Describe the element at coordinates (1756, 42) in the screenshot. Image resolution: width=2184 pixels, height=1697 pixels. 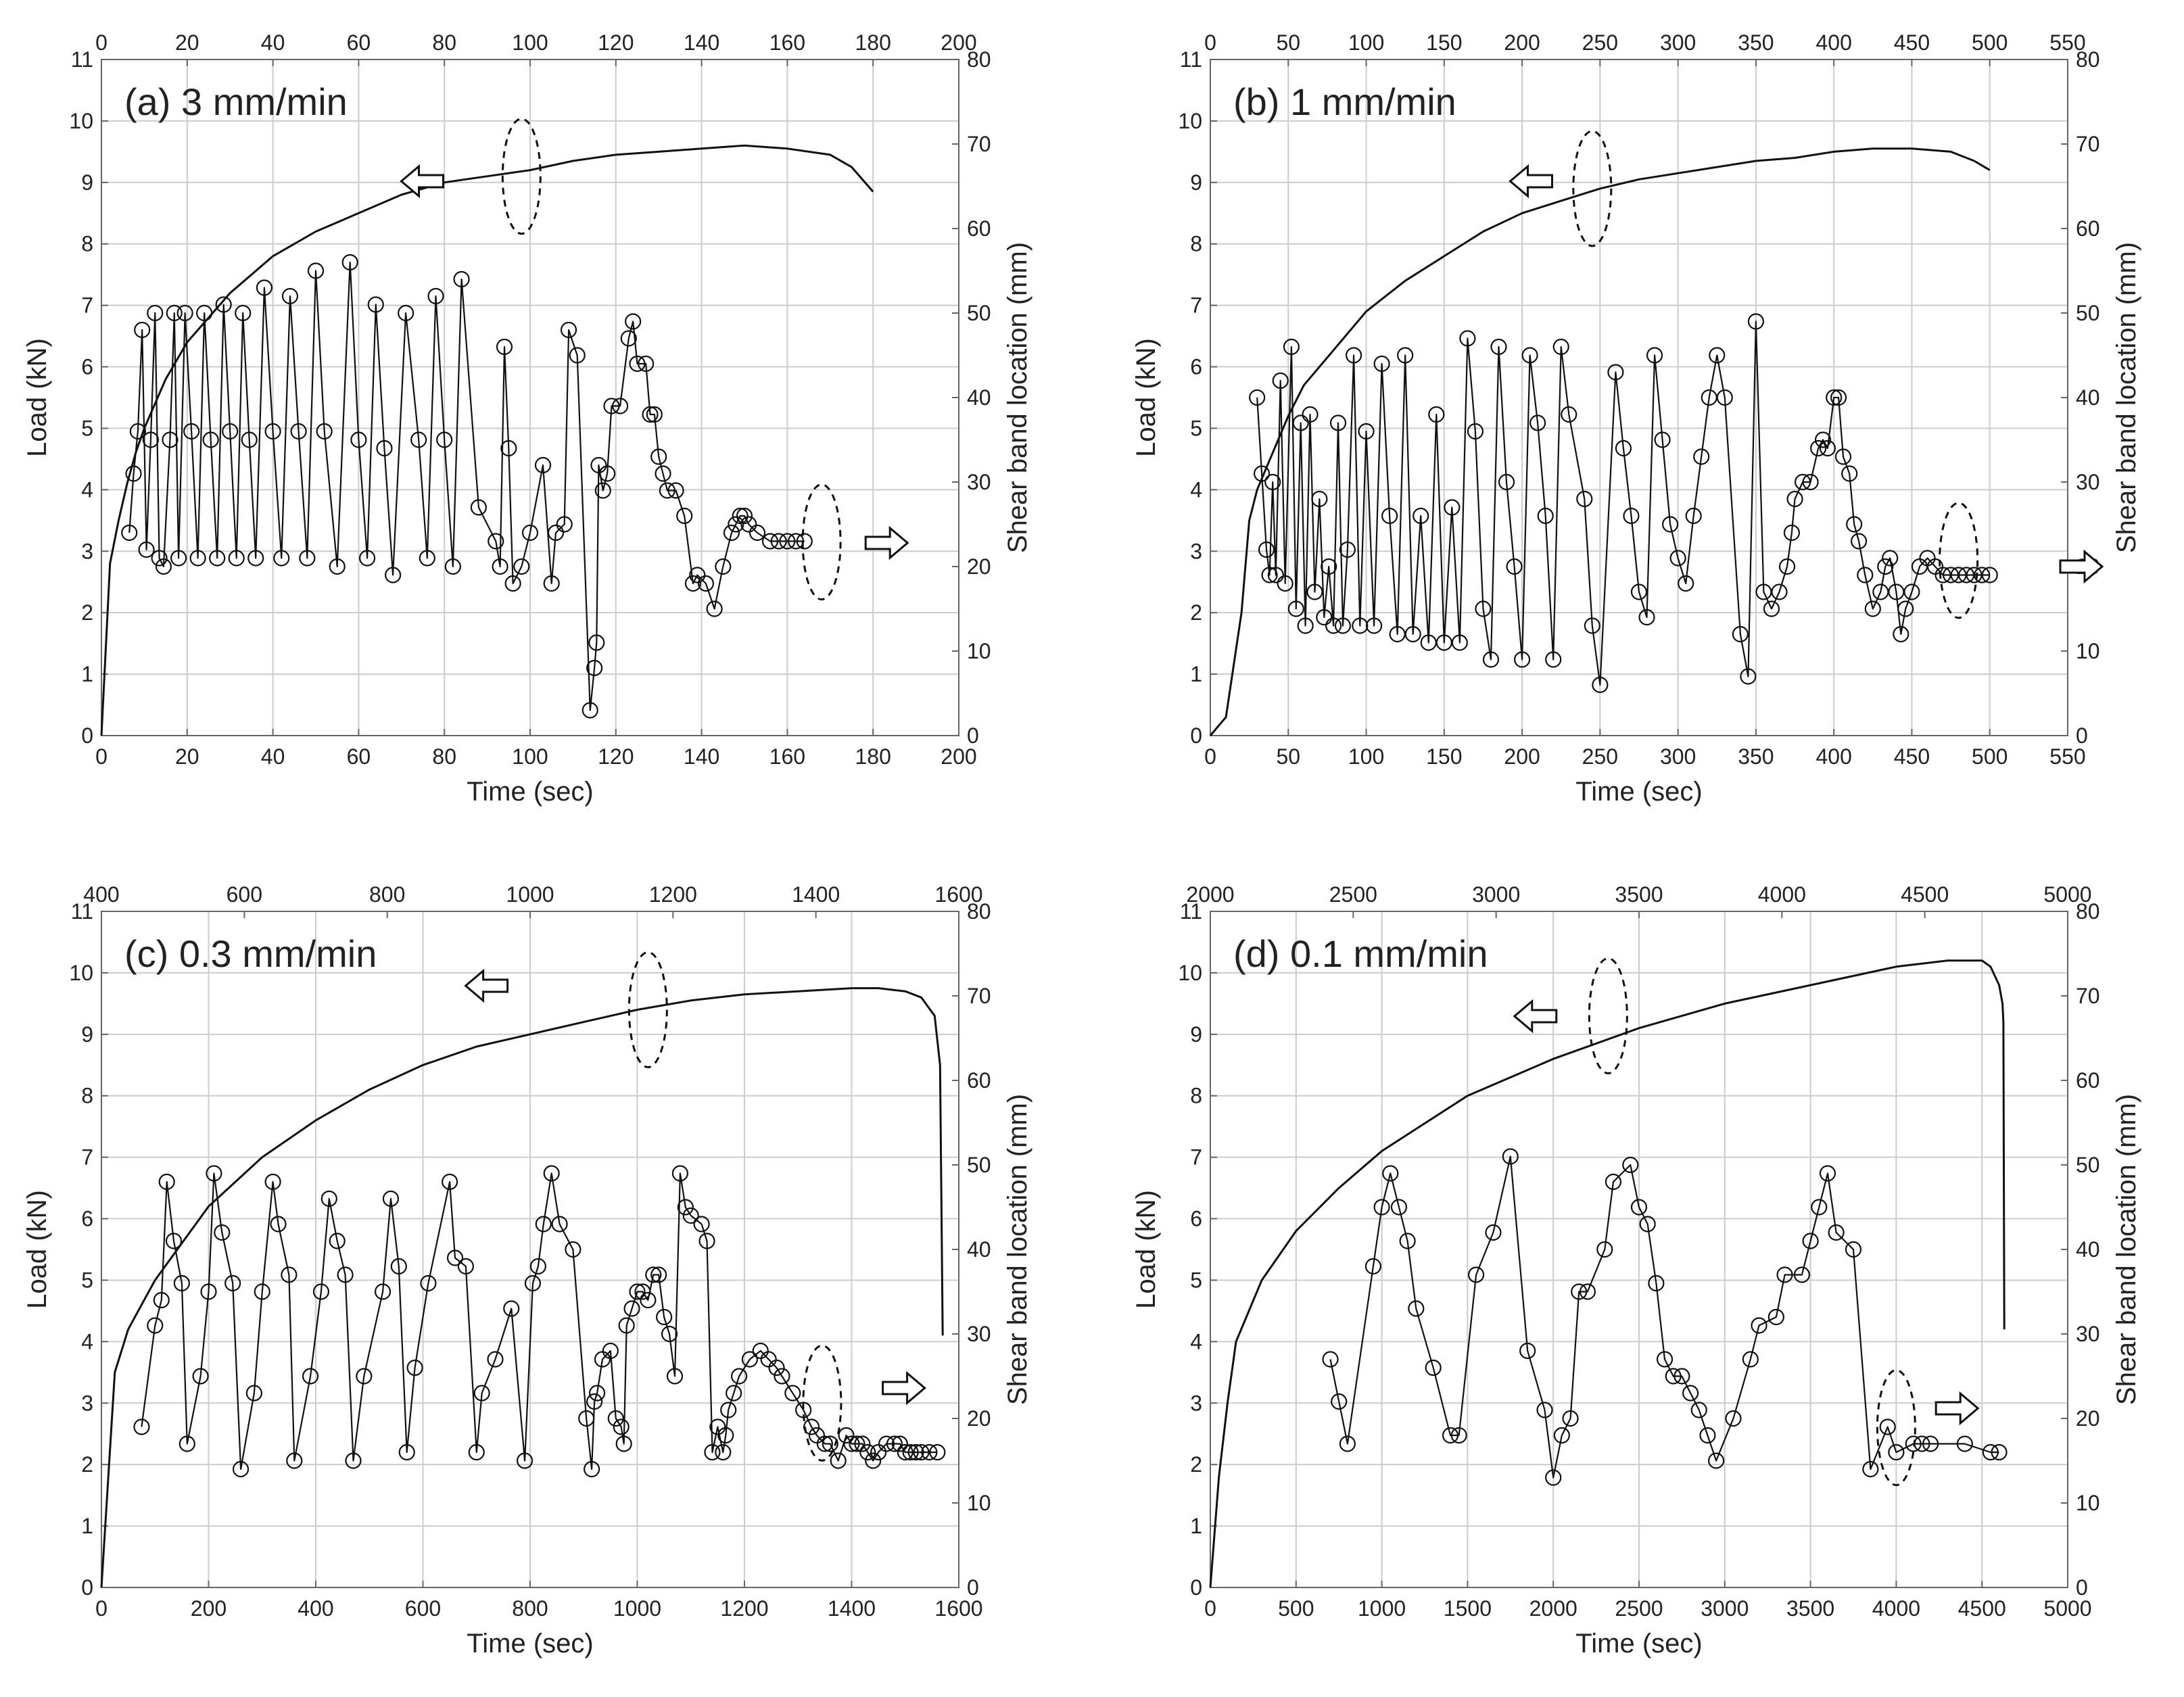
I see `top-x-tick-label: 350` at that location.